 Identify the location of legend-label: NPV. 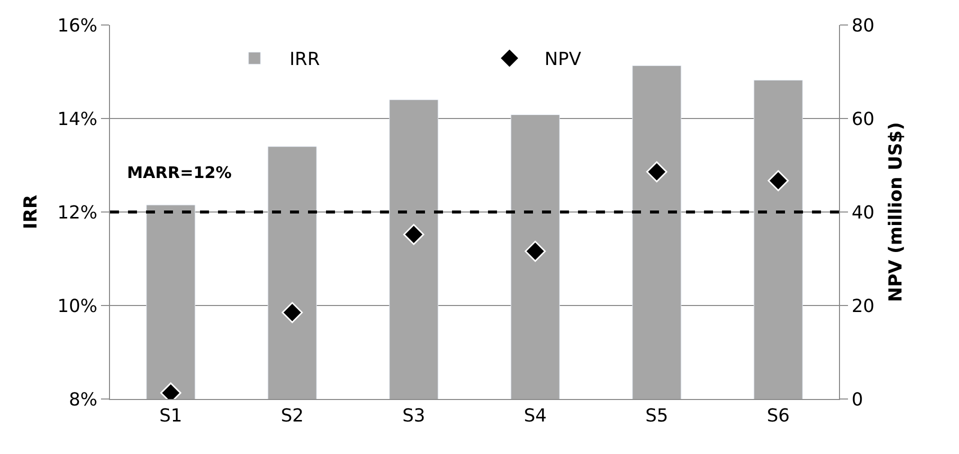
(563, 59).